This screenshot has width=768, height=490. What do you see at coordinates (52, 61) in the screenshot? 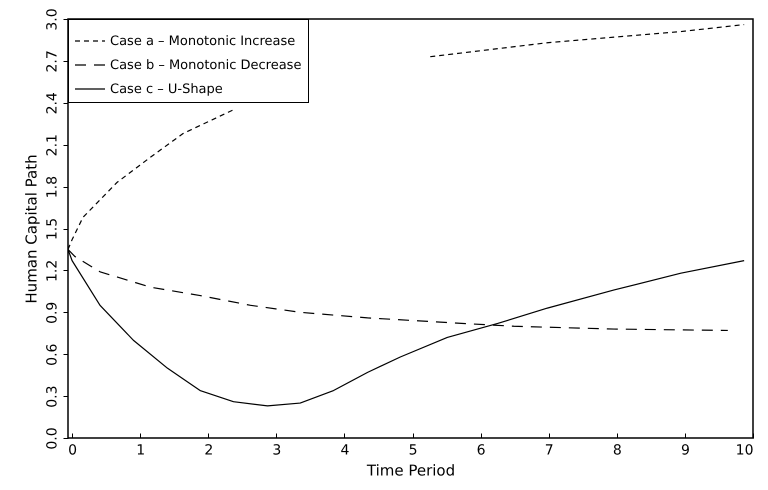
I see `y-tick-label: 2.7` at bounding box center [52, 61].